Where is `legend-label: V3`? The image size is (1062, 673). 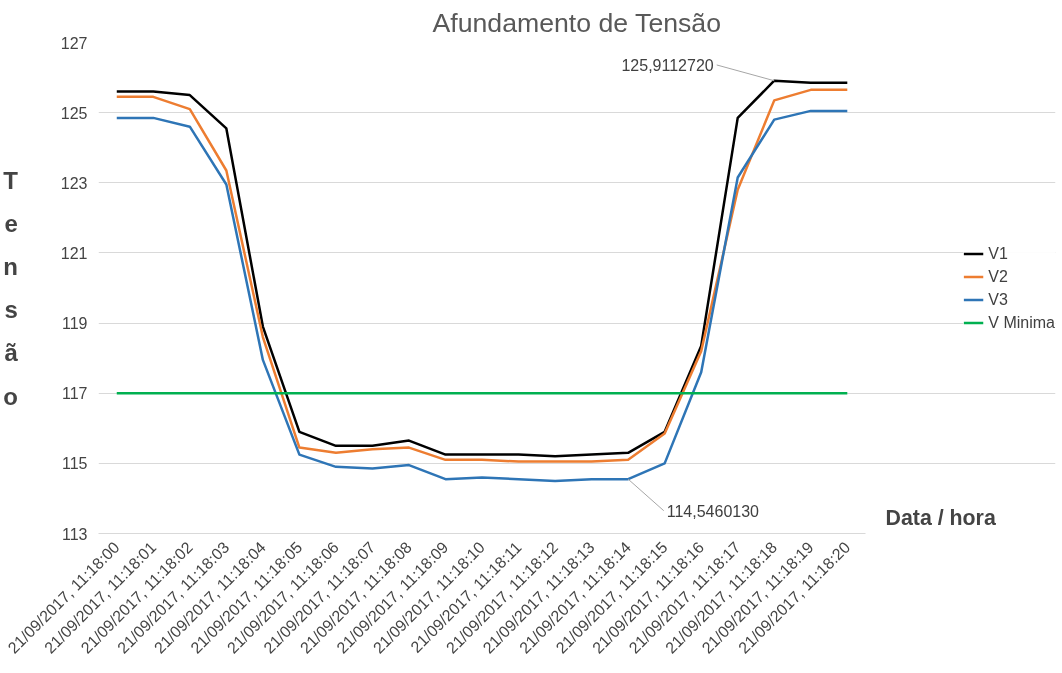
legend-label: V3 is located at coordinates (998, 299).